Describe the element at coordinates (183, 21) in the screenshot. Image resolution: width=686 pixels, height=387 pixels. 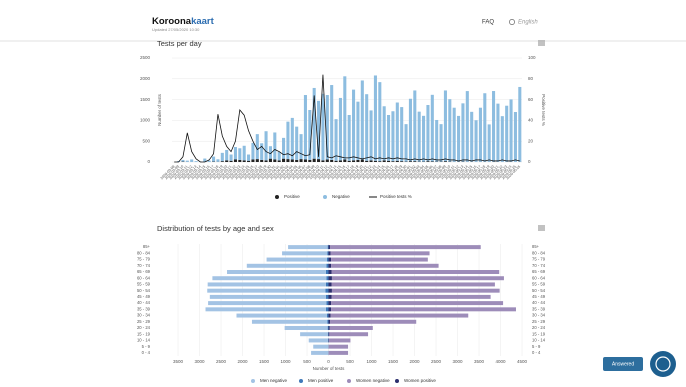
I see `brand: Koroonakaart` at that location.